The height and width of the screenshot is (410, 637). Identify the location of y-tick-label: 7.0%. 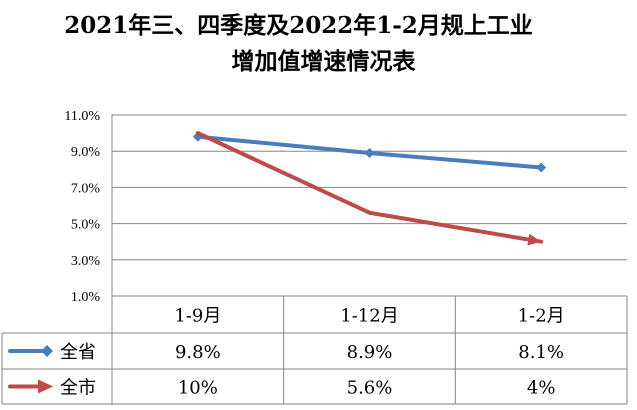
(86, 188).